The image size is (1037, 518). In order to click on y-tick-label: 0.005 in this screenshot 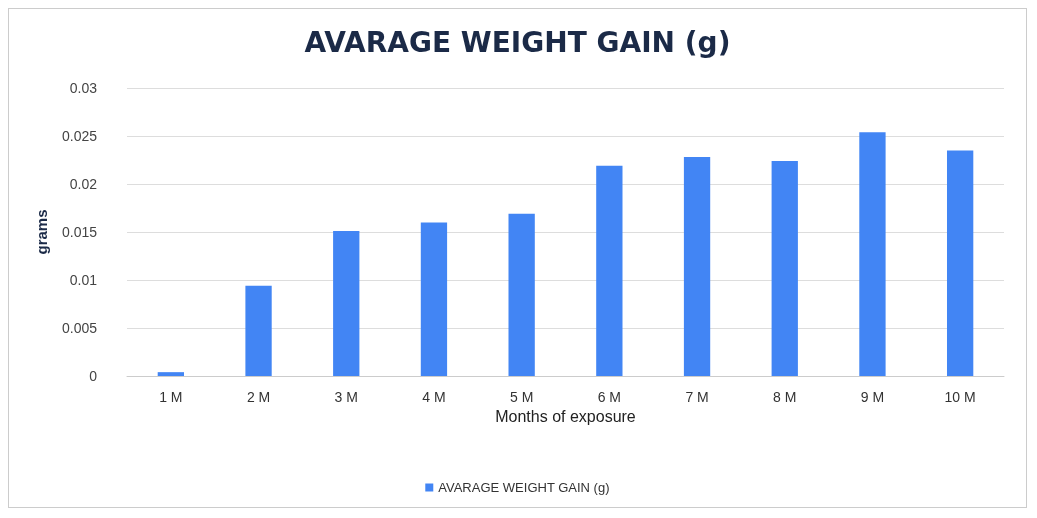, I will do `click(79, 328)`.